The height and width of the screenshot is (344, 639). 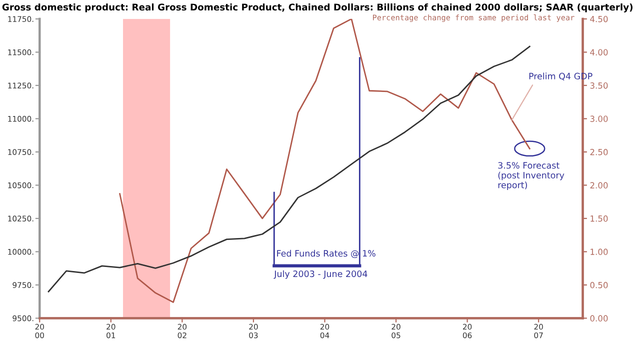 I want to click on y2-tick-label: 3.00, so click(x=599, y=119).